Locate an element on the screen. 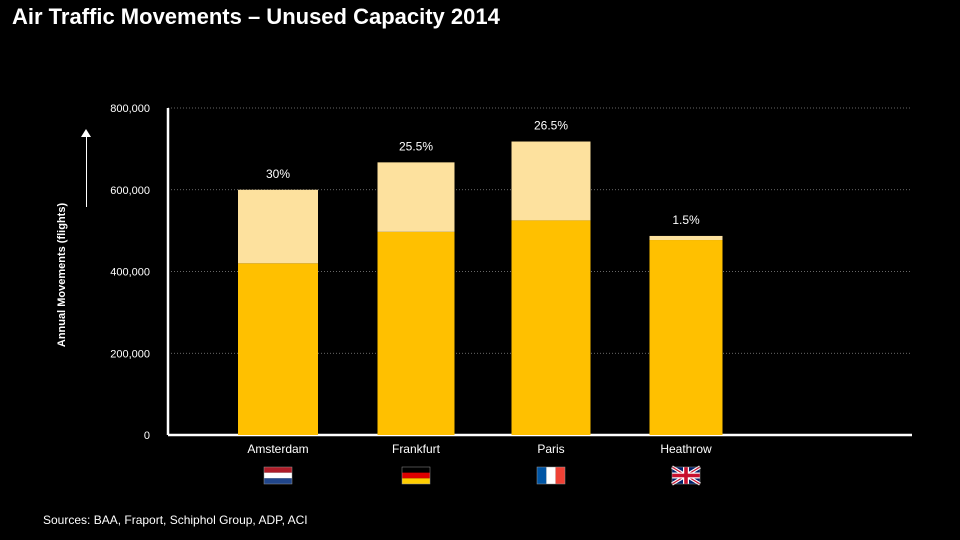 The width and height of the screenshot is (960, 540). germany-flag-icon is located at coordinates (416, 475).